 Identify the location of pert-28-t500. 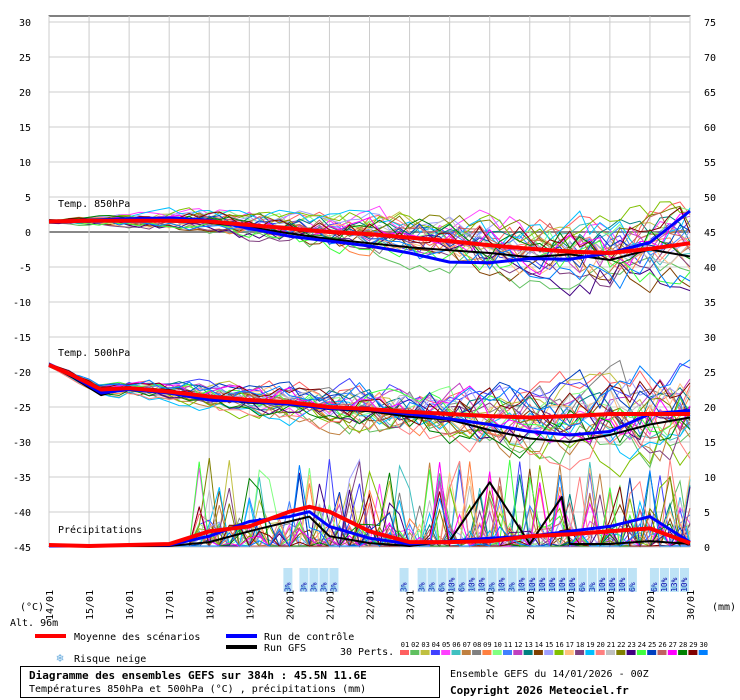
(369, 412).